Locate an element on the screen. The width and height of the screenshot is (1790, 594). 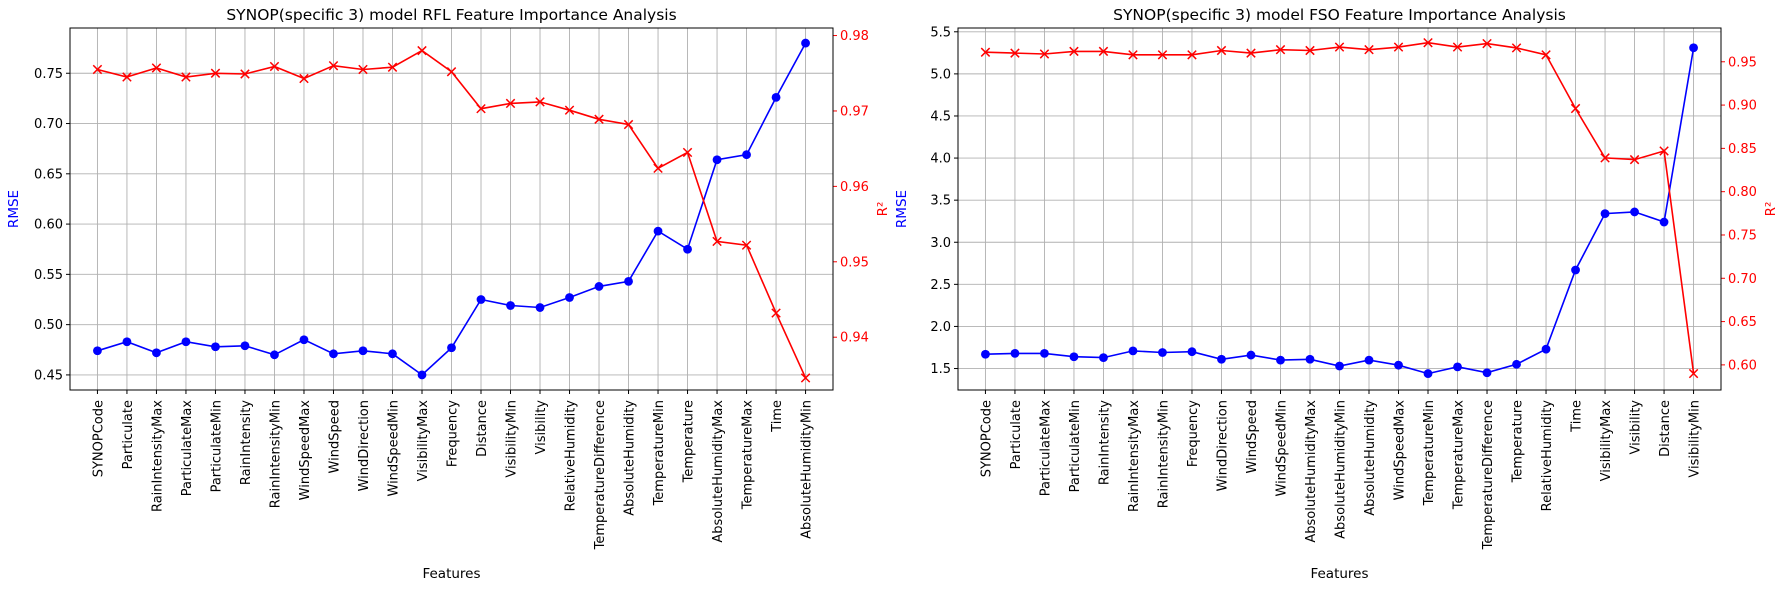
x-tick-label: Temperature is located at coordinates (1518, 441).